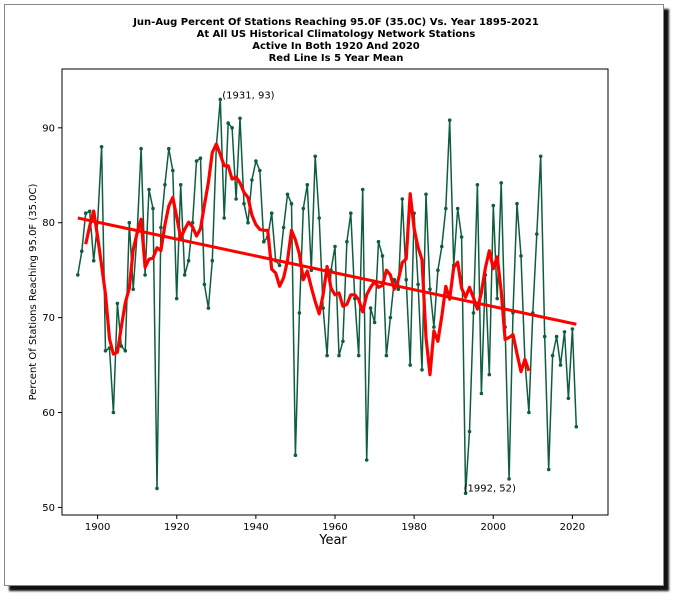 Image resolution: width=676 pixels, height=595 pixels. Describe the element at coordinates (572, 527) in the screenshot. I see `x-tick-label: 2020` at that location.